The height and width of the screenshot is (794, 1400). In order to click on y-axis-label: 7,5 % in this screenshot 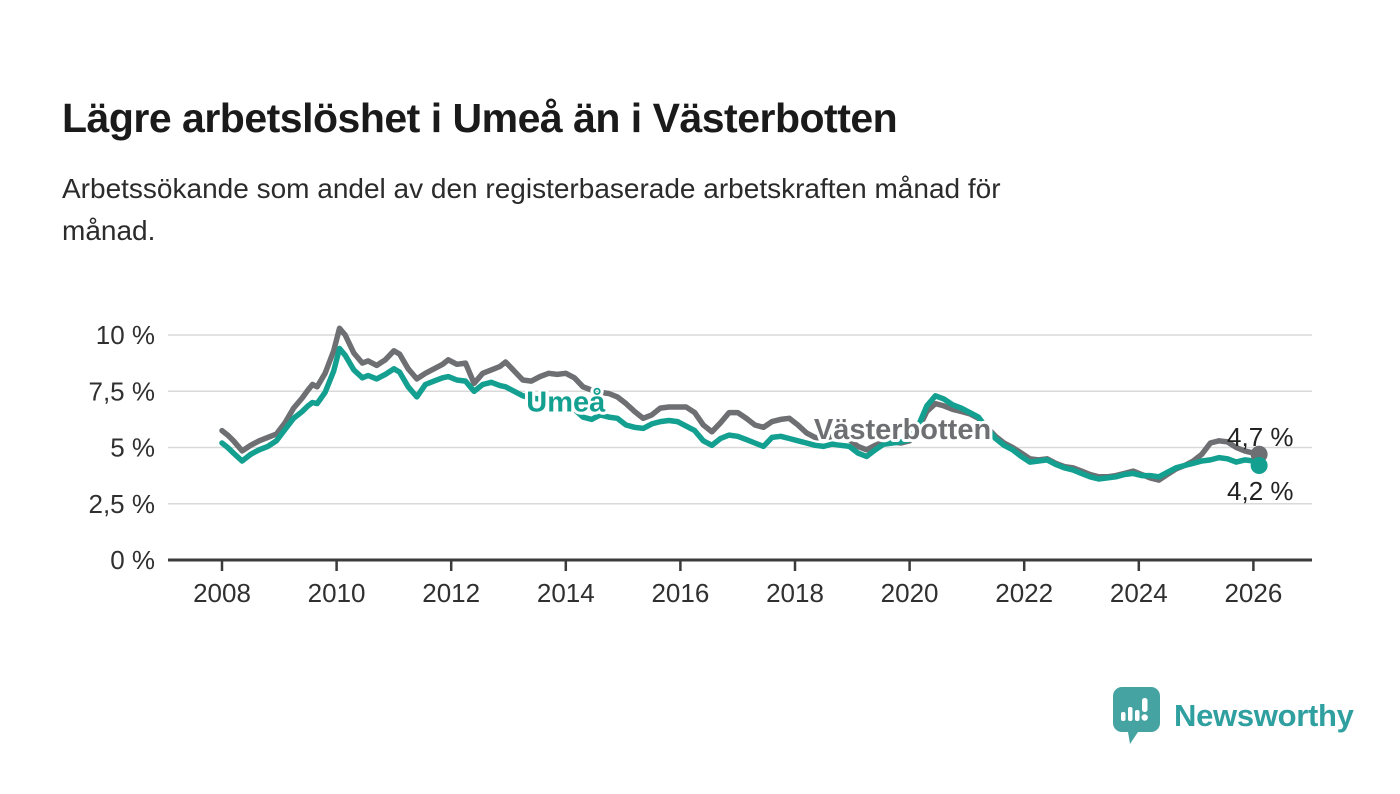, I will do `click(122, 391)`.